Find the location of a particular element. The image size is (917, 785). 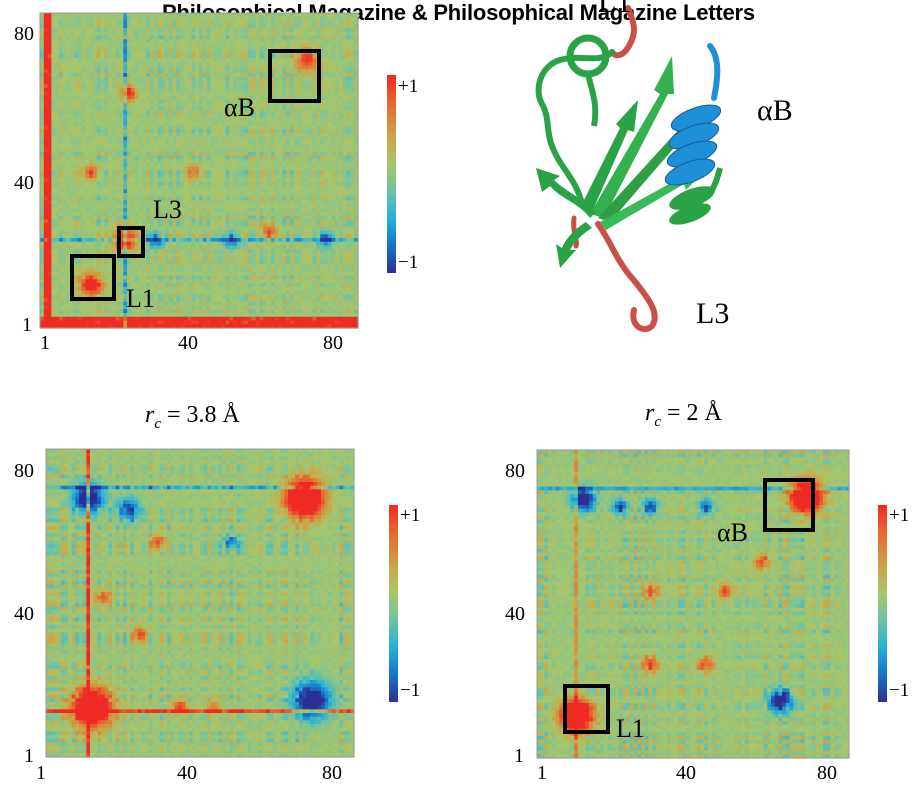

label-a-L1: L1 is located at coordinates (140, 299).